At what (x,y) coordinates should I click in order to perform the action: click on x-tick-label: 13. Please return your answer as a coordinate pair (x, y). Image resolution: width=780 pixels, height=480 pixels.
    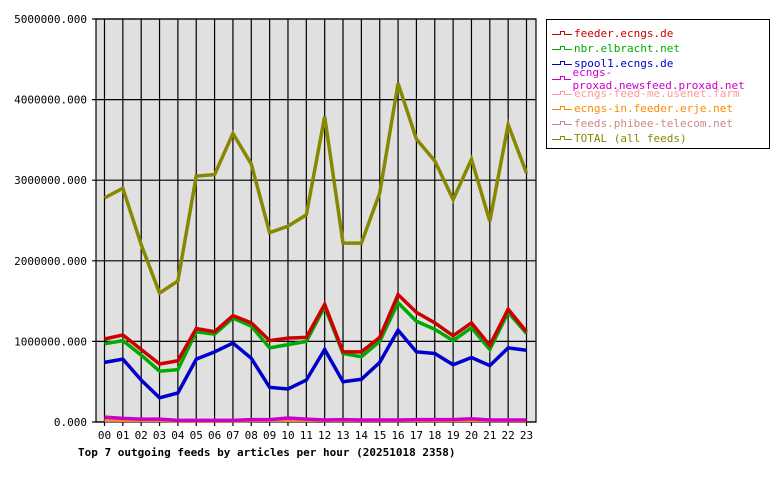
    Looking at the image, I should click on (342, 435).